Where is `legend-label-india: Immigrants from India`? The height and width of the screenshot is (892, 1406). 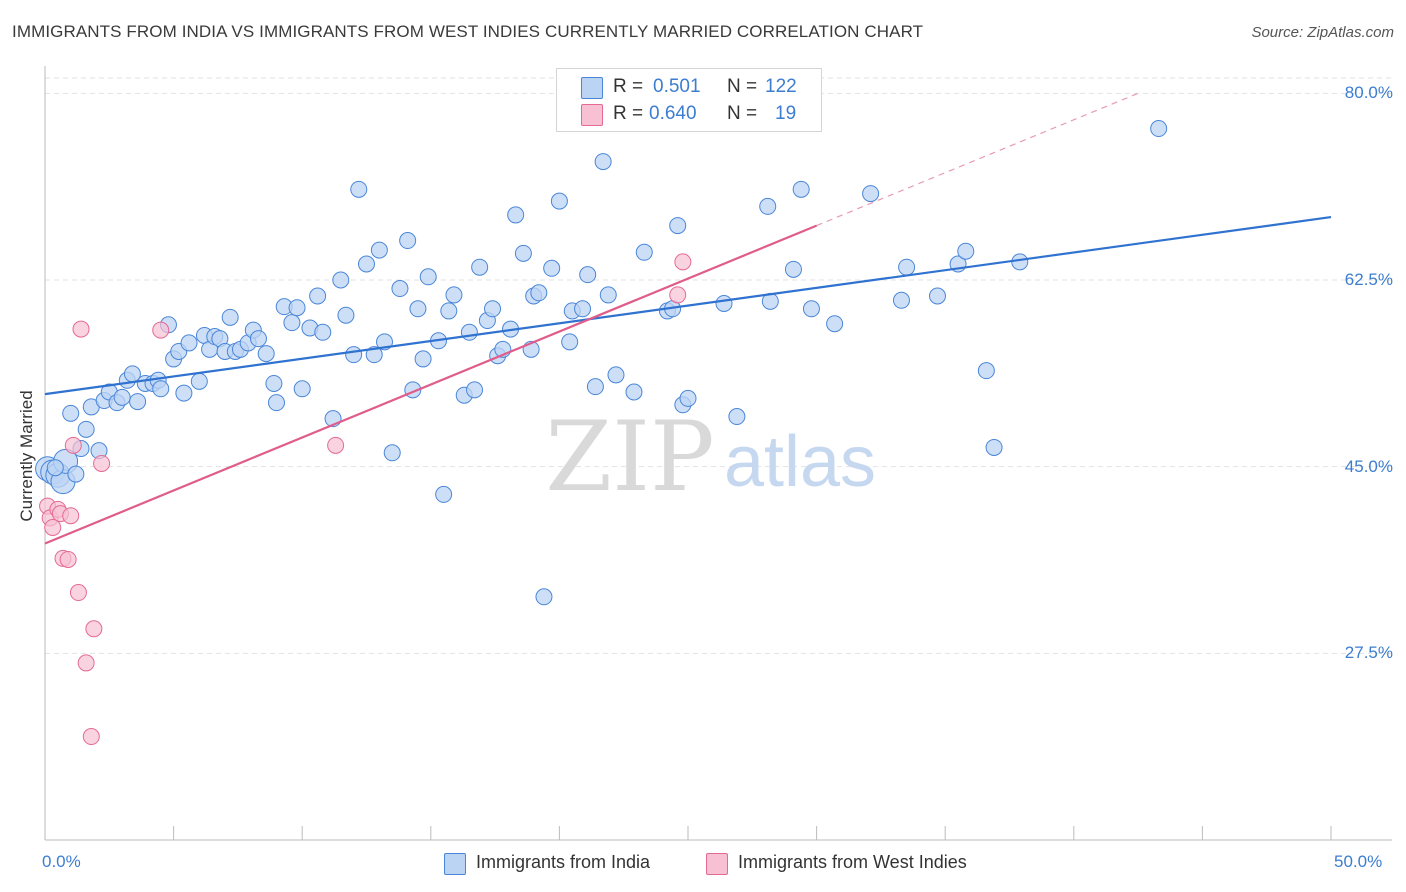 legend-label-india: Immigrants from India is located at coordinates (563, 862).